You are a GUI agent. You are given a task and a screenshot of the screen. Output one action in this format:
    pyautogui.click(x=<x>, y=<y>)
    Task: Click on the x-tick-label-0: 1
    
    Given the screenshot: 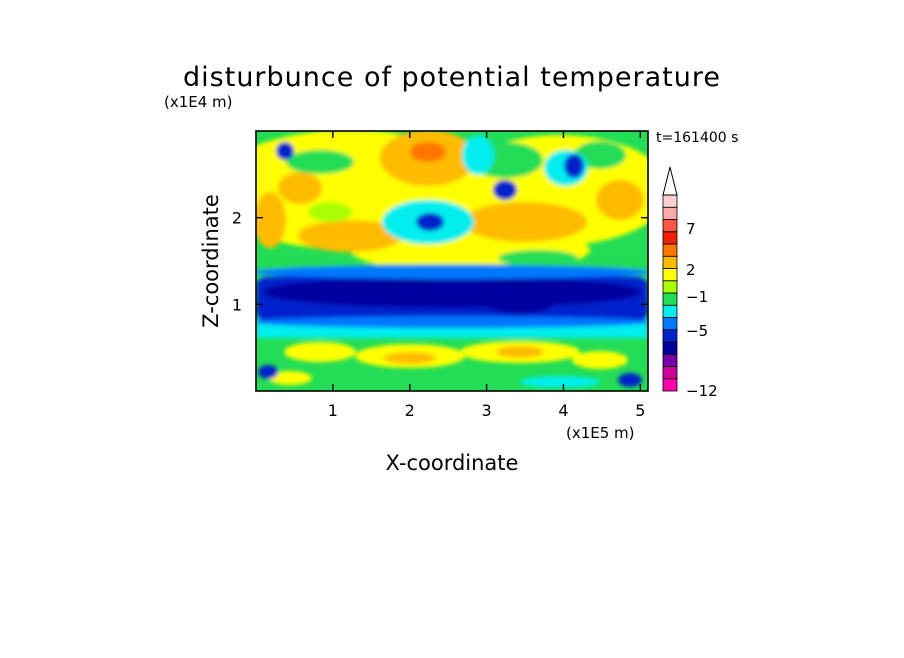 What is the action you would take?
    pyautogui.click(x=333, y=410)
    